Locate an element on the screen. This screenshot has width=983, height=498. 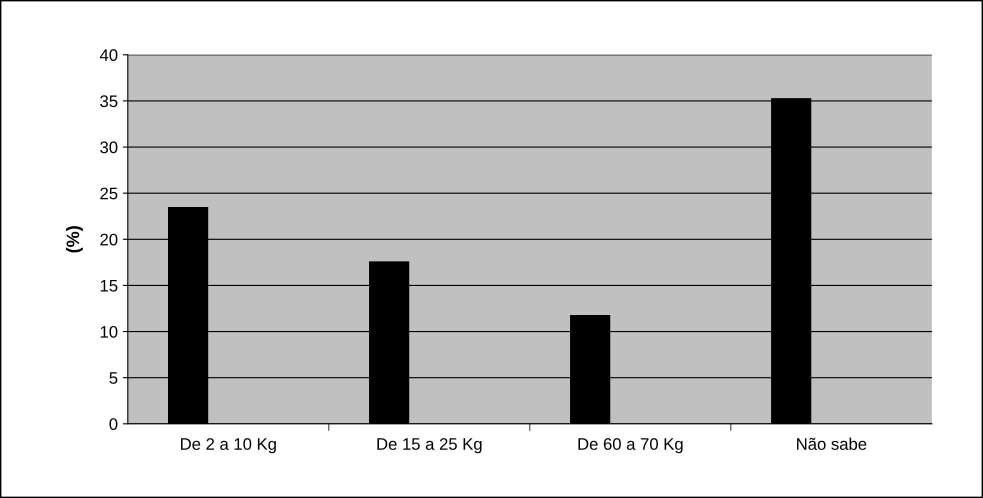
x-tick-label: De 15 a 25 Kg is located at coordinates (429, 446).